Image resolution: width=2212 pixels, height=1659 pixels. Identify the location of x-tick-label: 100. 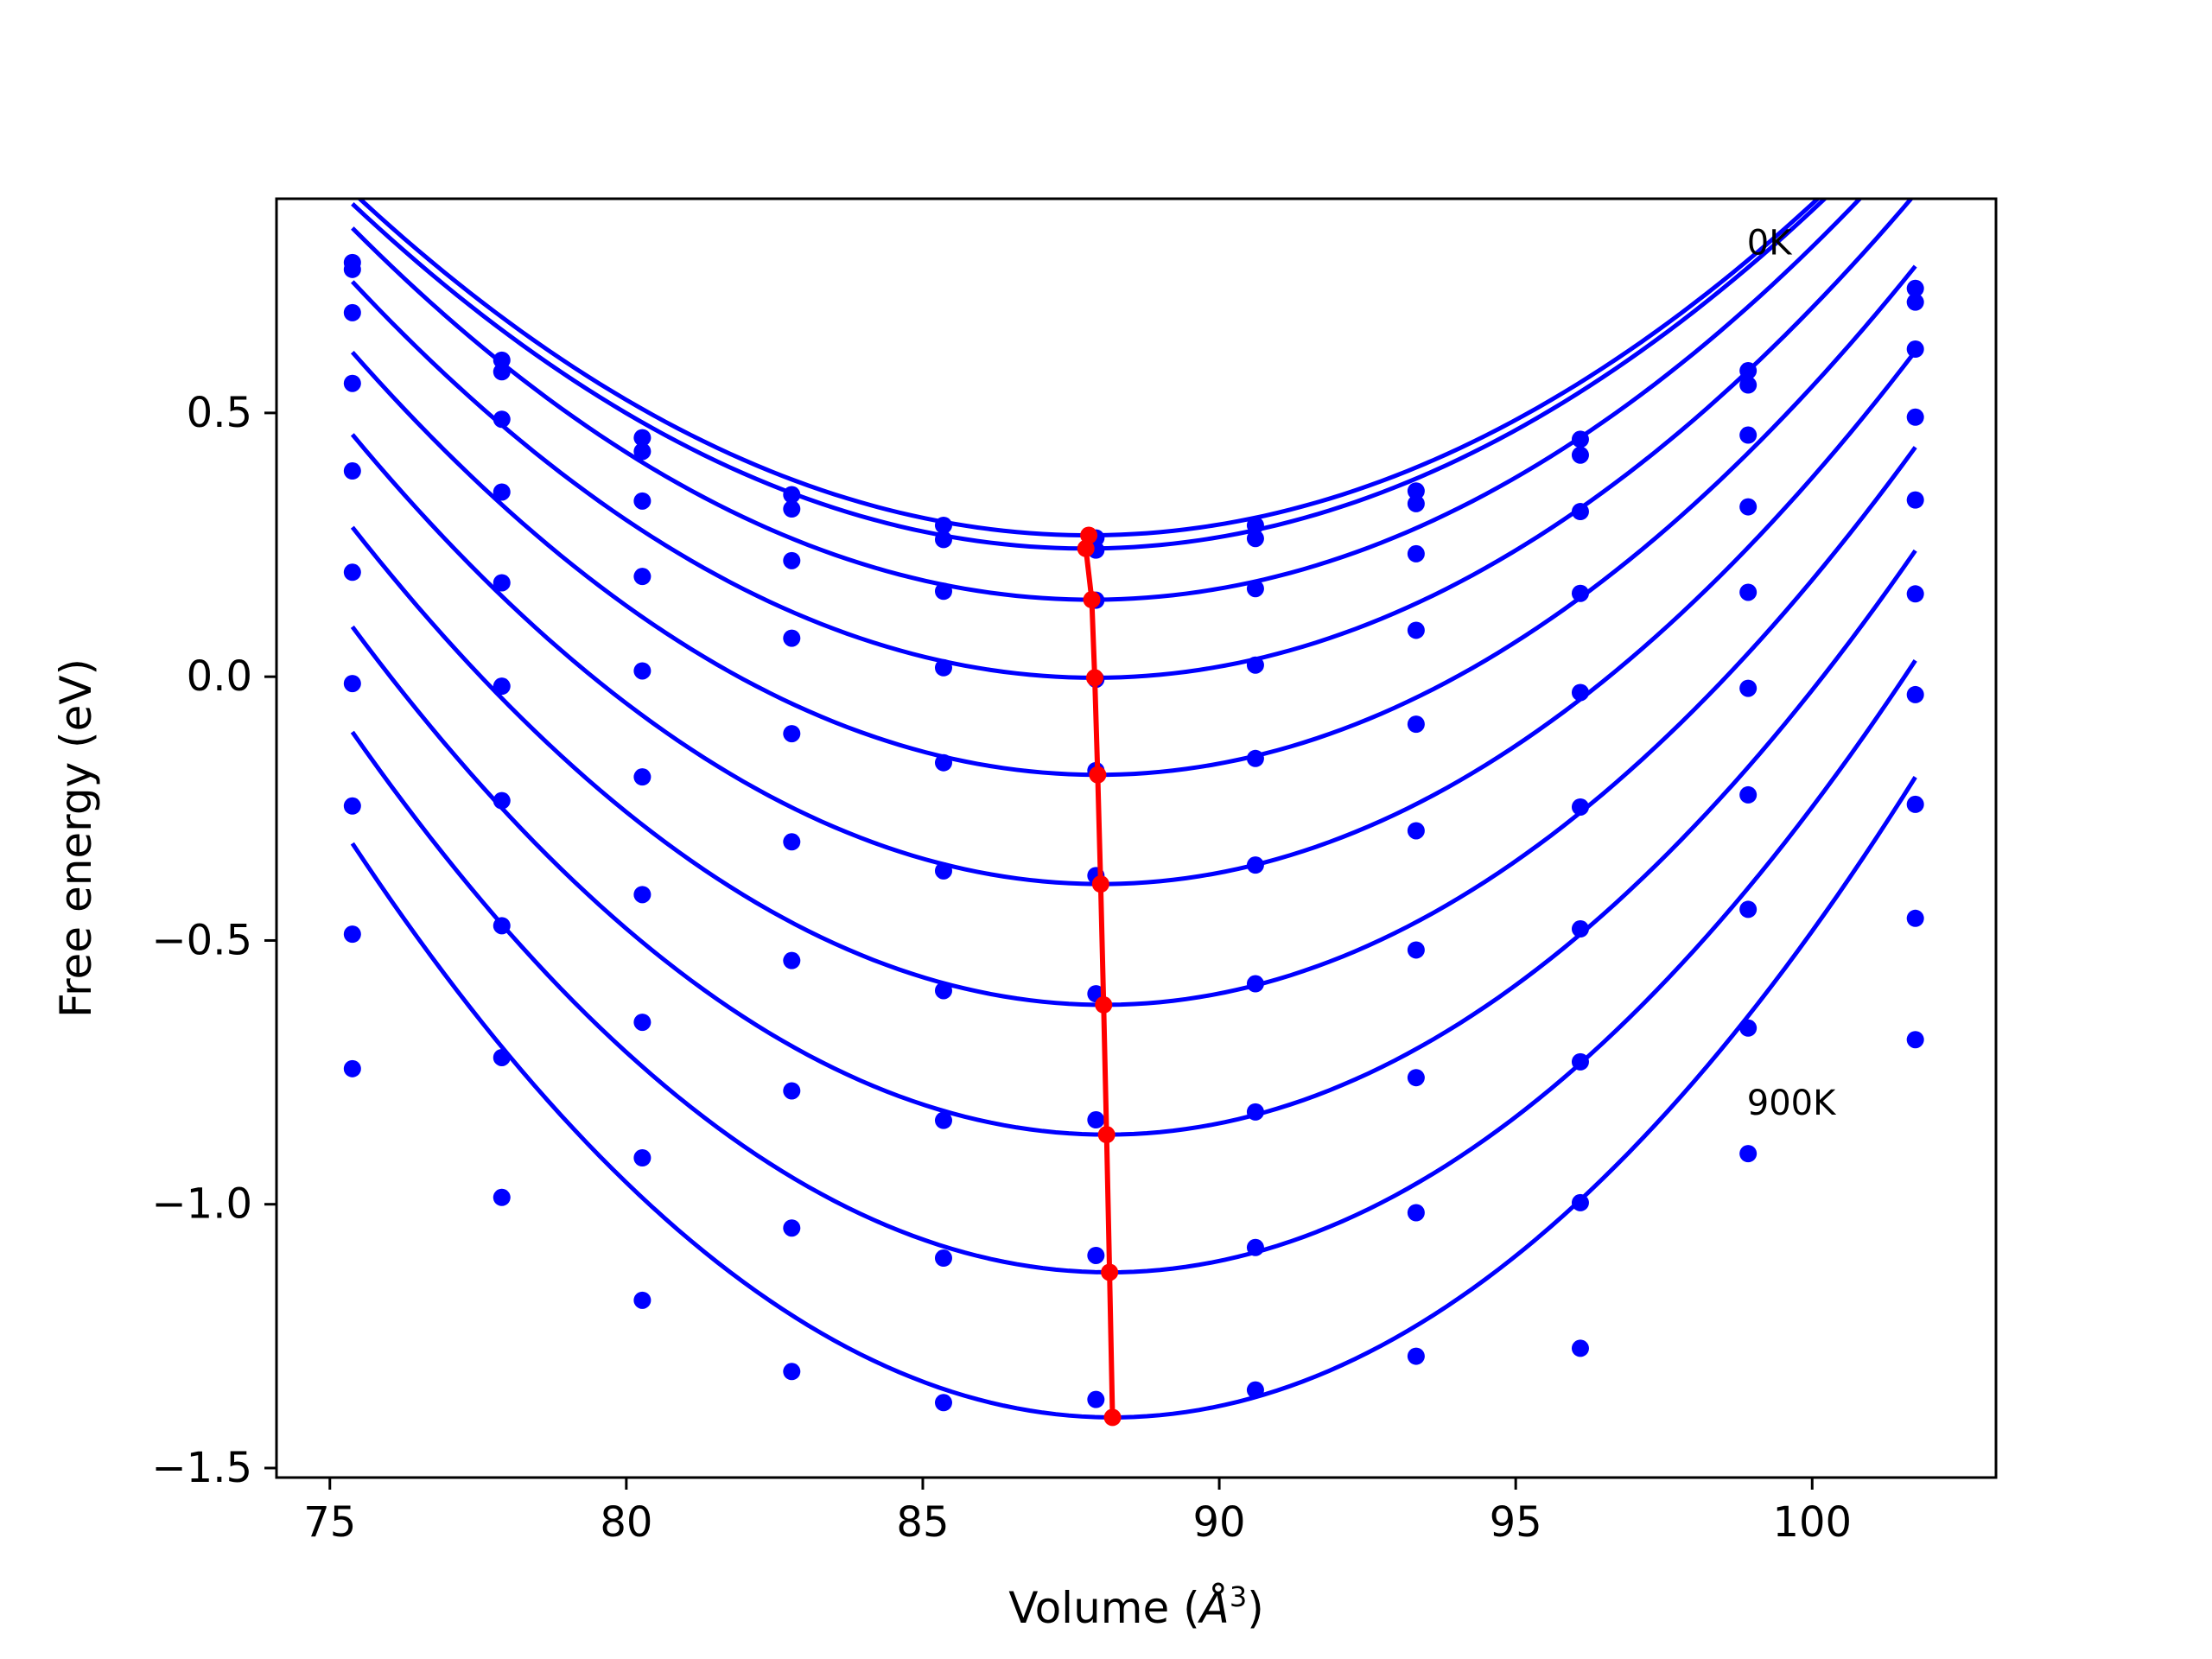
(1812, 1522).